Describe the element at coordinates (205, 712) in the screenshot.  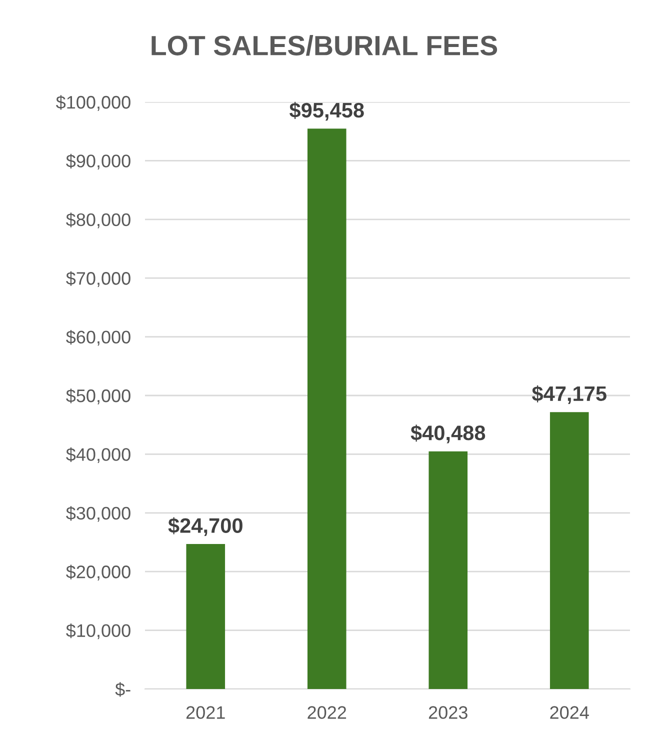
I see `x-tick-label: 2021` at that location.